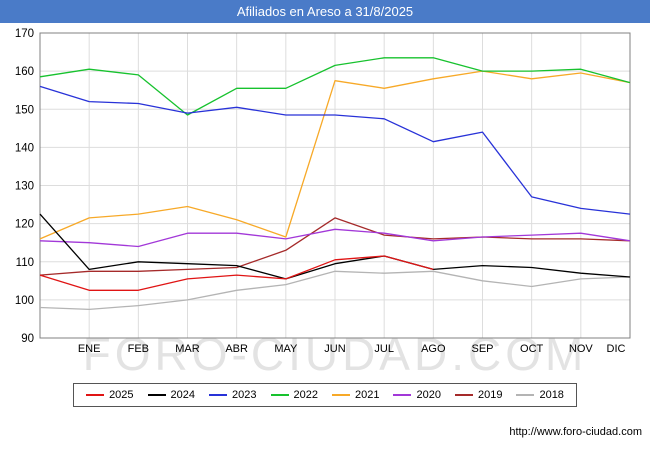 This screenshot has width=650, height=450. Describe the element at coordinates (244, 395) in the screenshot. I see `legend-label: 2023` at that location.